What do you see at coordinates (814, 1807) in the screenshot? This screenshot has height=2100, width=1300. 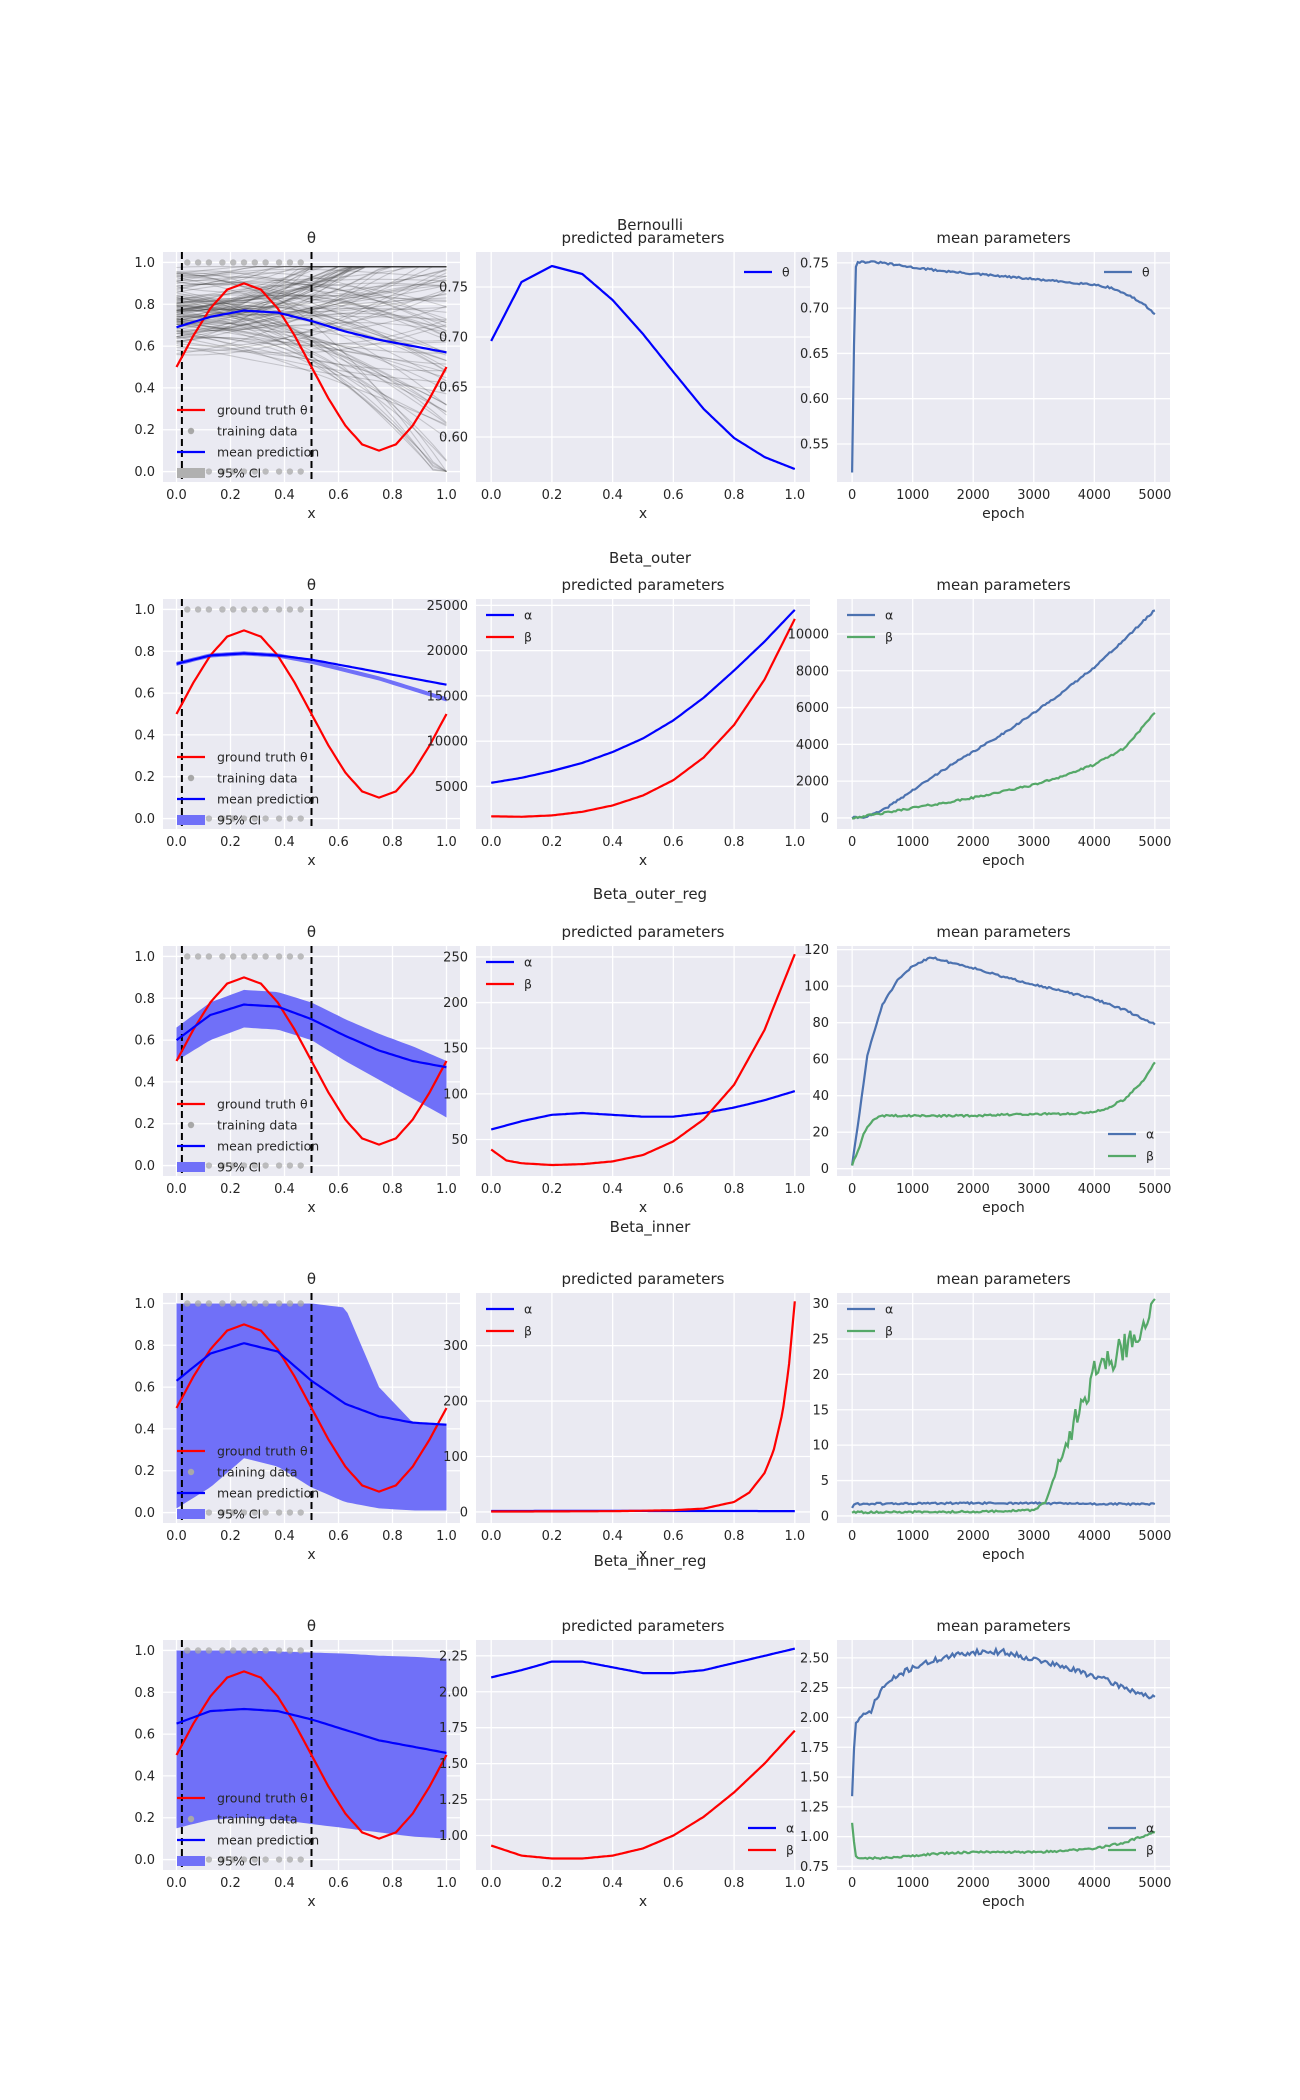 I see `y-tick-label: 1.25` at bounding box center [814, 1807].